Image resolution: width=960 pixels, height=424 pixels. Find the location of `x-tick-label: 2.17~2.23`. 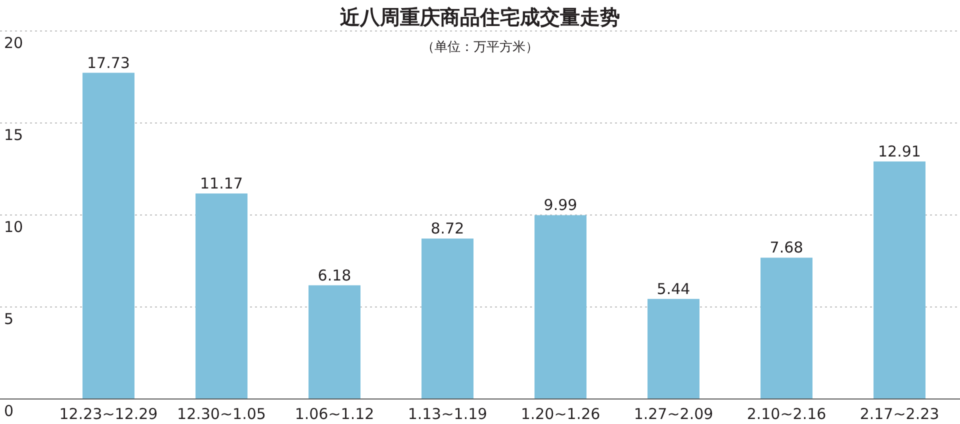

x-tick-label: 2.17~2.23 is located at coordinates (900, 414).